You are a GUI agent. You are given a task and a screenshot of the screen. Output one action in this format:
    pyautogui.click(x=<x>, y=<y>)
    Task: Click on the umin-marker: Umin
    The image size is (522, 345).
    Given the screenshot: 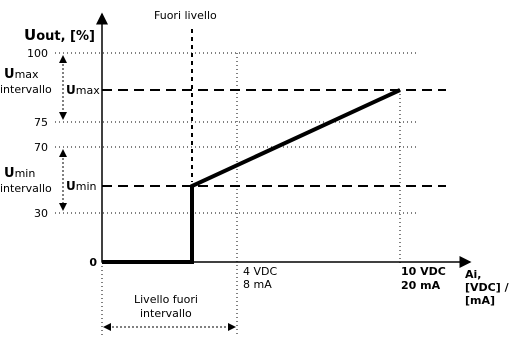 What is the action you would take?
    pyautogui.click(x=81, y=186)
    